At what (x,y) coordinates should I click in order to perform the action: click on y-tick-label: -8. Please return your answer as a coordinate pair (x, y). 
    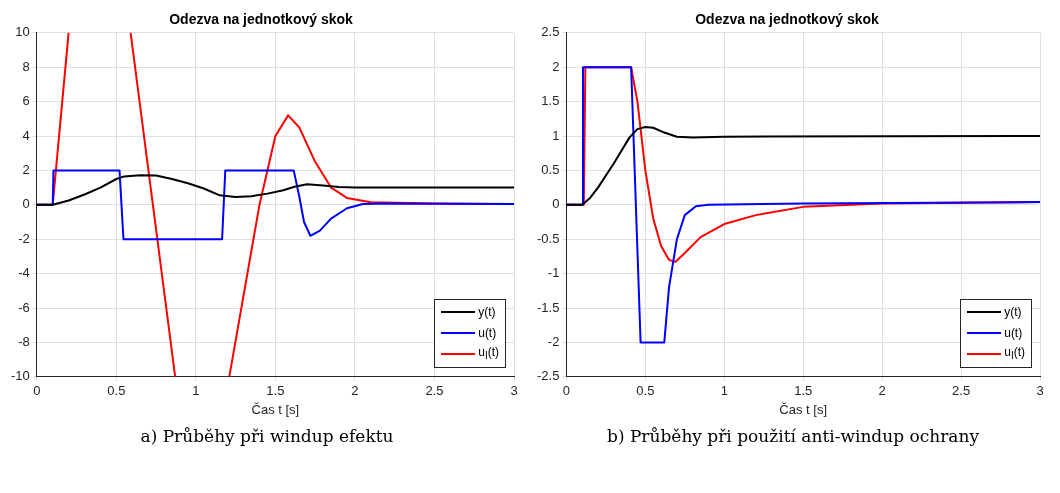
    Looking at the image, I should click on (24, 341).